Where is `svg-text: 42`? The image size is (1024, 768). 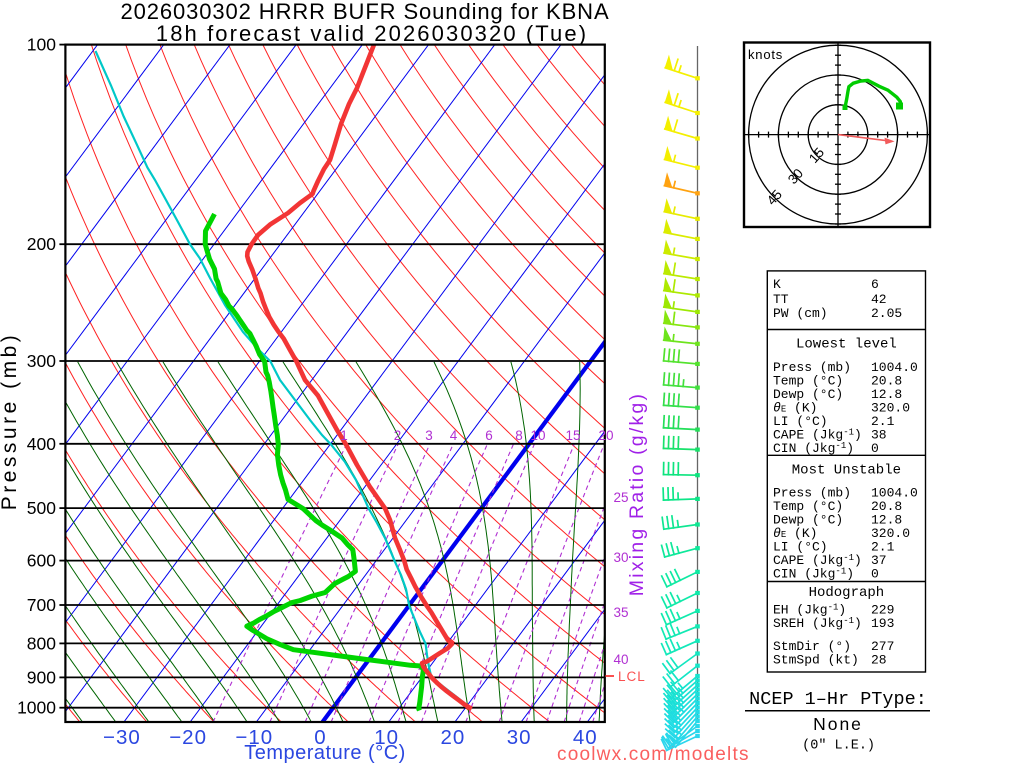
svg-text: 42 is located at coordinates (879, 299).